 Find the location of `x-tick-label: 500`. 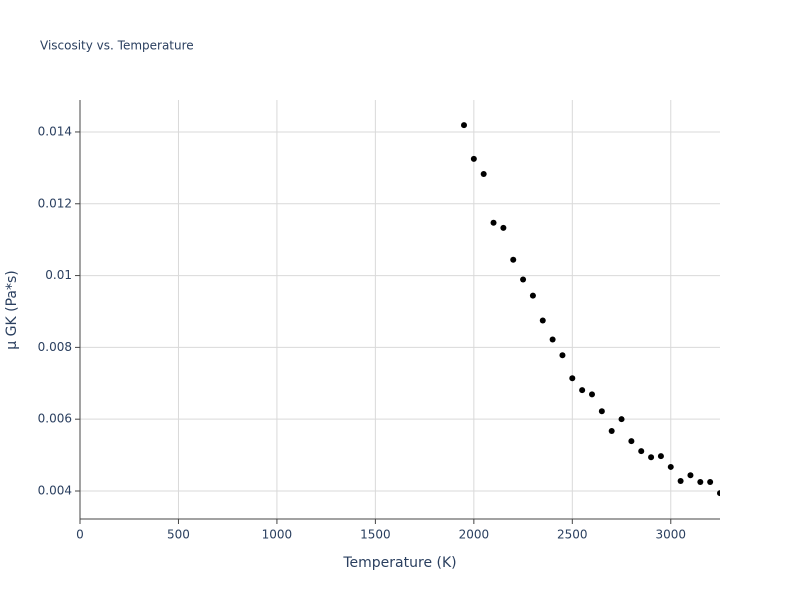

x-tick-label: 500 is located at coordinates (178, 535).